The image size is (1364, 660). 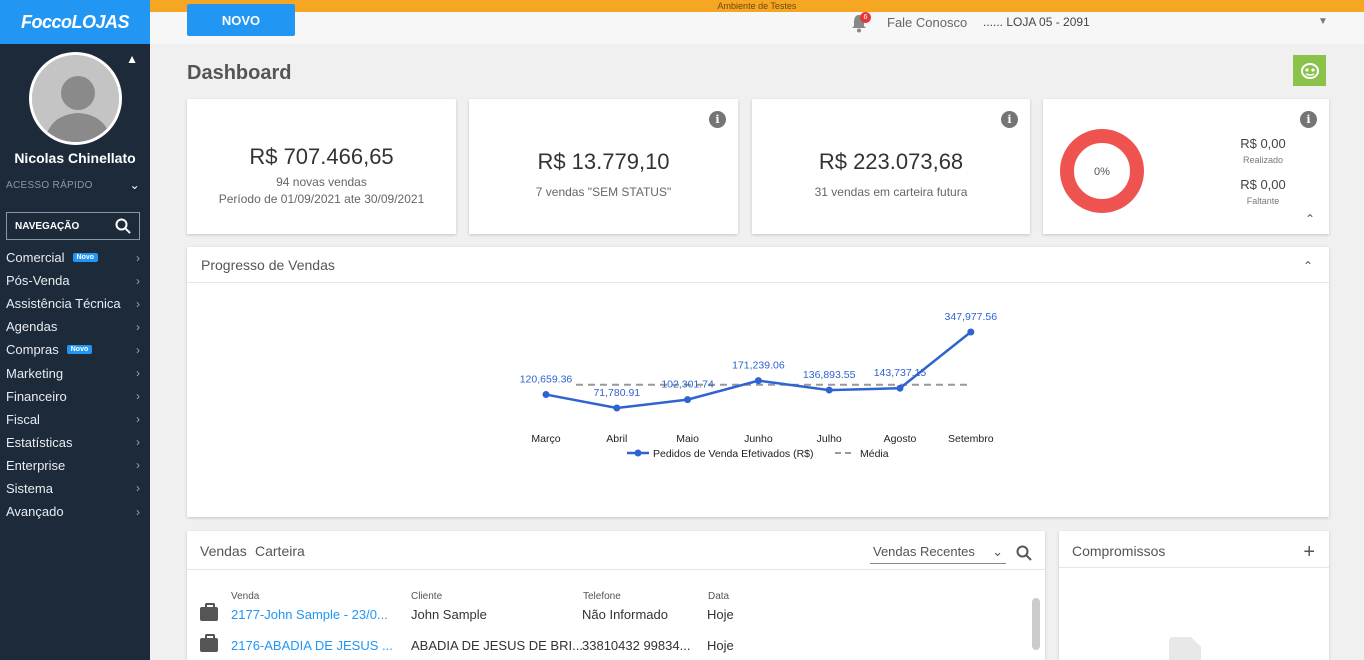 I want to click on tab-carteira: Carteira, so click(x=280, y=551).